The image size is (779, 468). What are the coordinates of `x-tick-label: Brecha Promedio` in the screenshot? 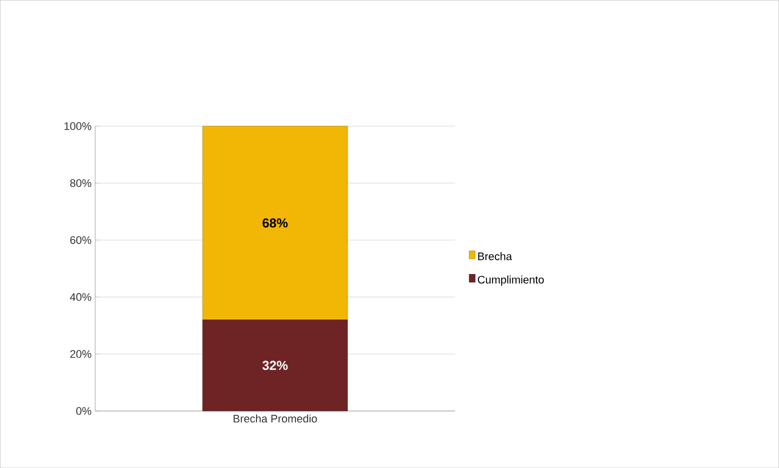 It's located at (275, 418).